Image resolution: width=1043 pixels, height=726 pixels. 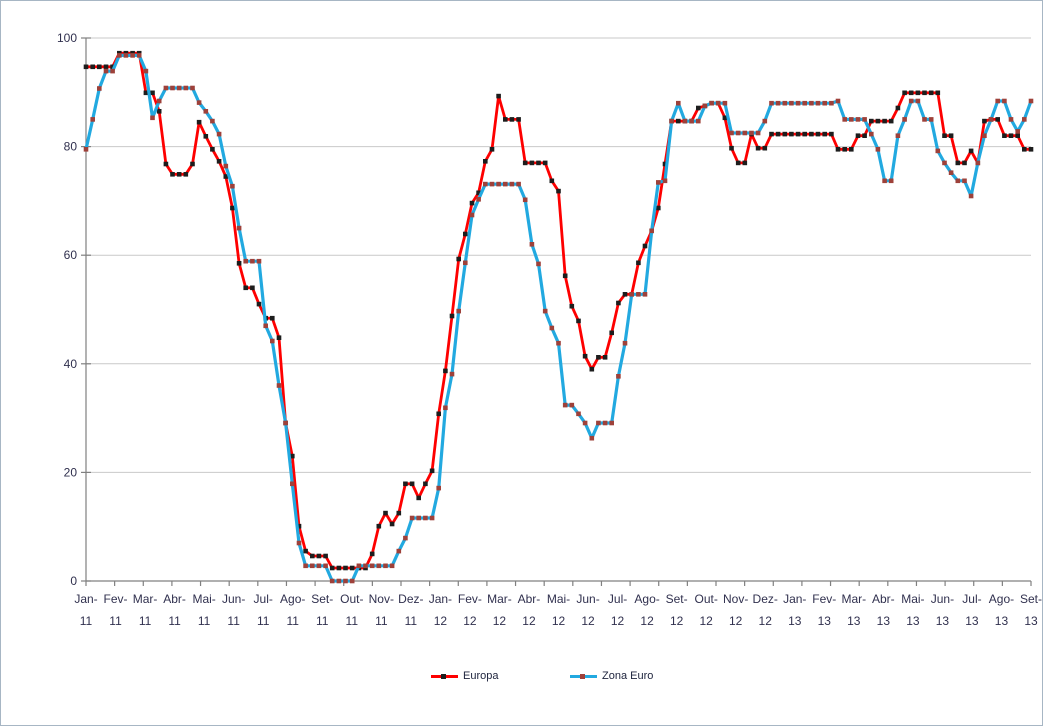 I want to click on legend-item-zona-euro: Zona Euro, so click(x=611, y=676).